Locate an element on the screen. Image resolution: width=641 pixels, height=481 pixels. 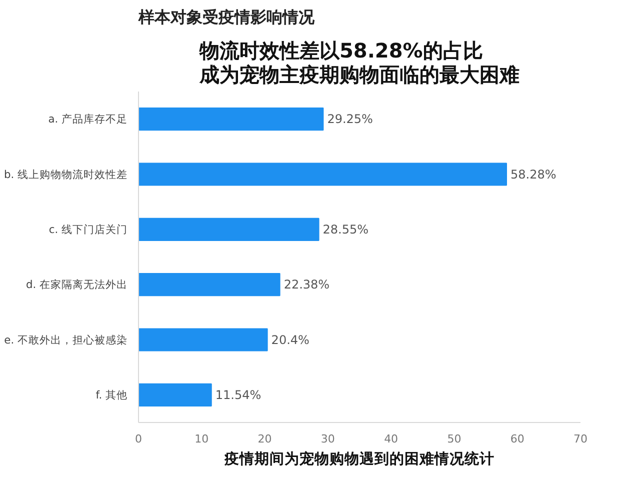
x-tick-label: 40 is located at coordinates (391, 439).